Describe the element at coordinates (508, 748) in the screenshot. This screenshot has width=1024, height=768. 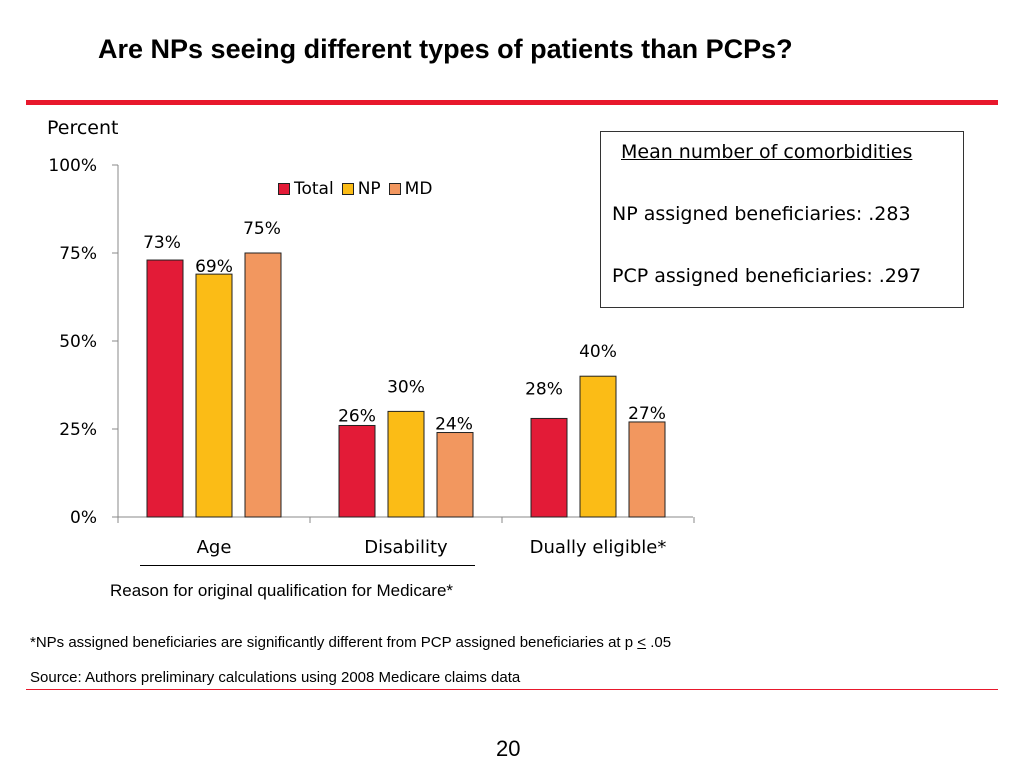
I see `page-number: 20` at that location.